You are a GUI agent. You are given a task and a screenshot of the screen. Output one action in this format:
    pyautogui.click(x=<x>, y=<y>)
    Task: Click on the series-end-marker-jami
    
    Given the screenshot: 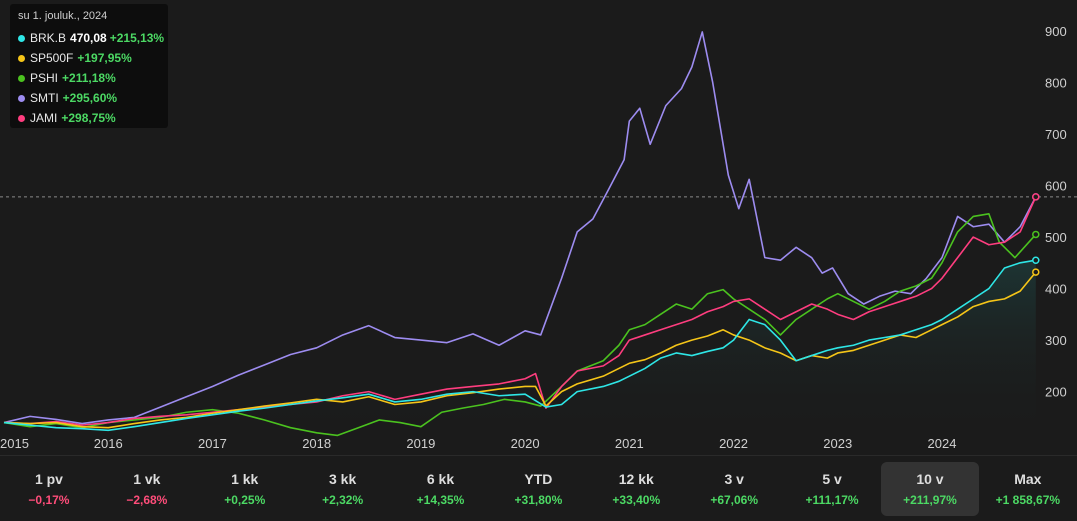 What is the action you would take?
    pyautogui.click(x=1036, y=197)
    